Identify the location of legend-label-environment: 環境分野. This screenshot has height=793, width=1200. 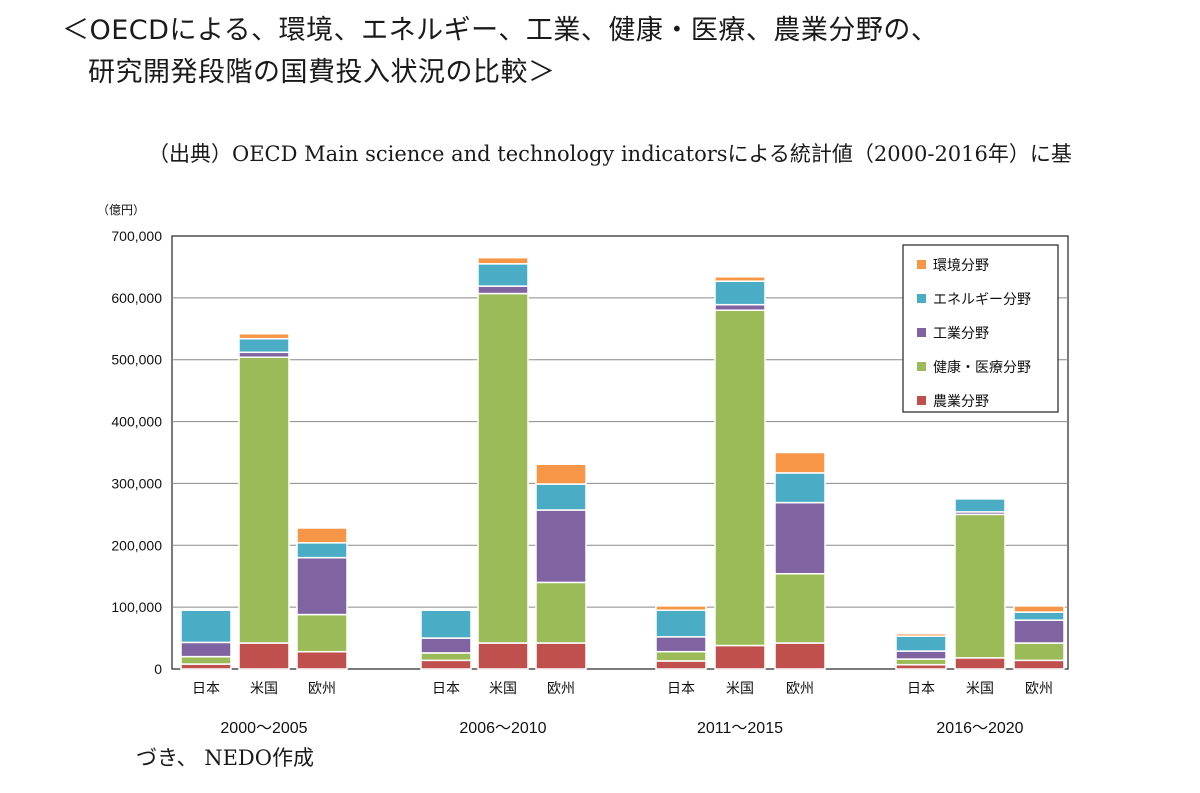
(961, 265).